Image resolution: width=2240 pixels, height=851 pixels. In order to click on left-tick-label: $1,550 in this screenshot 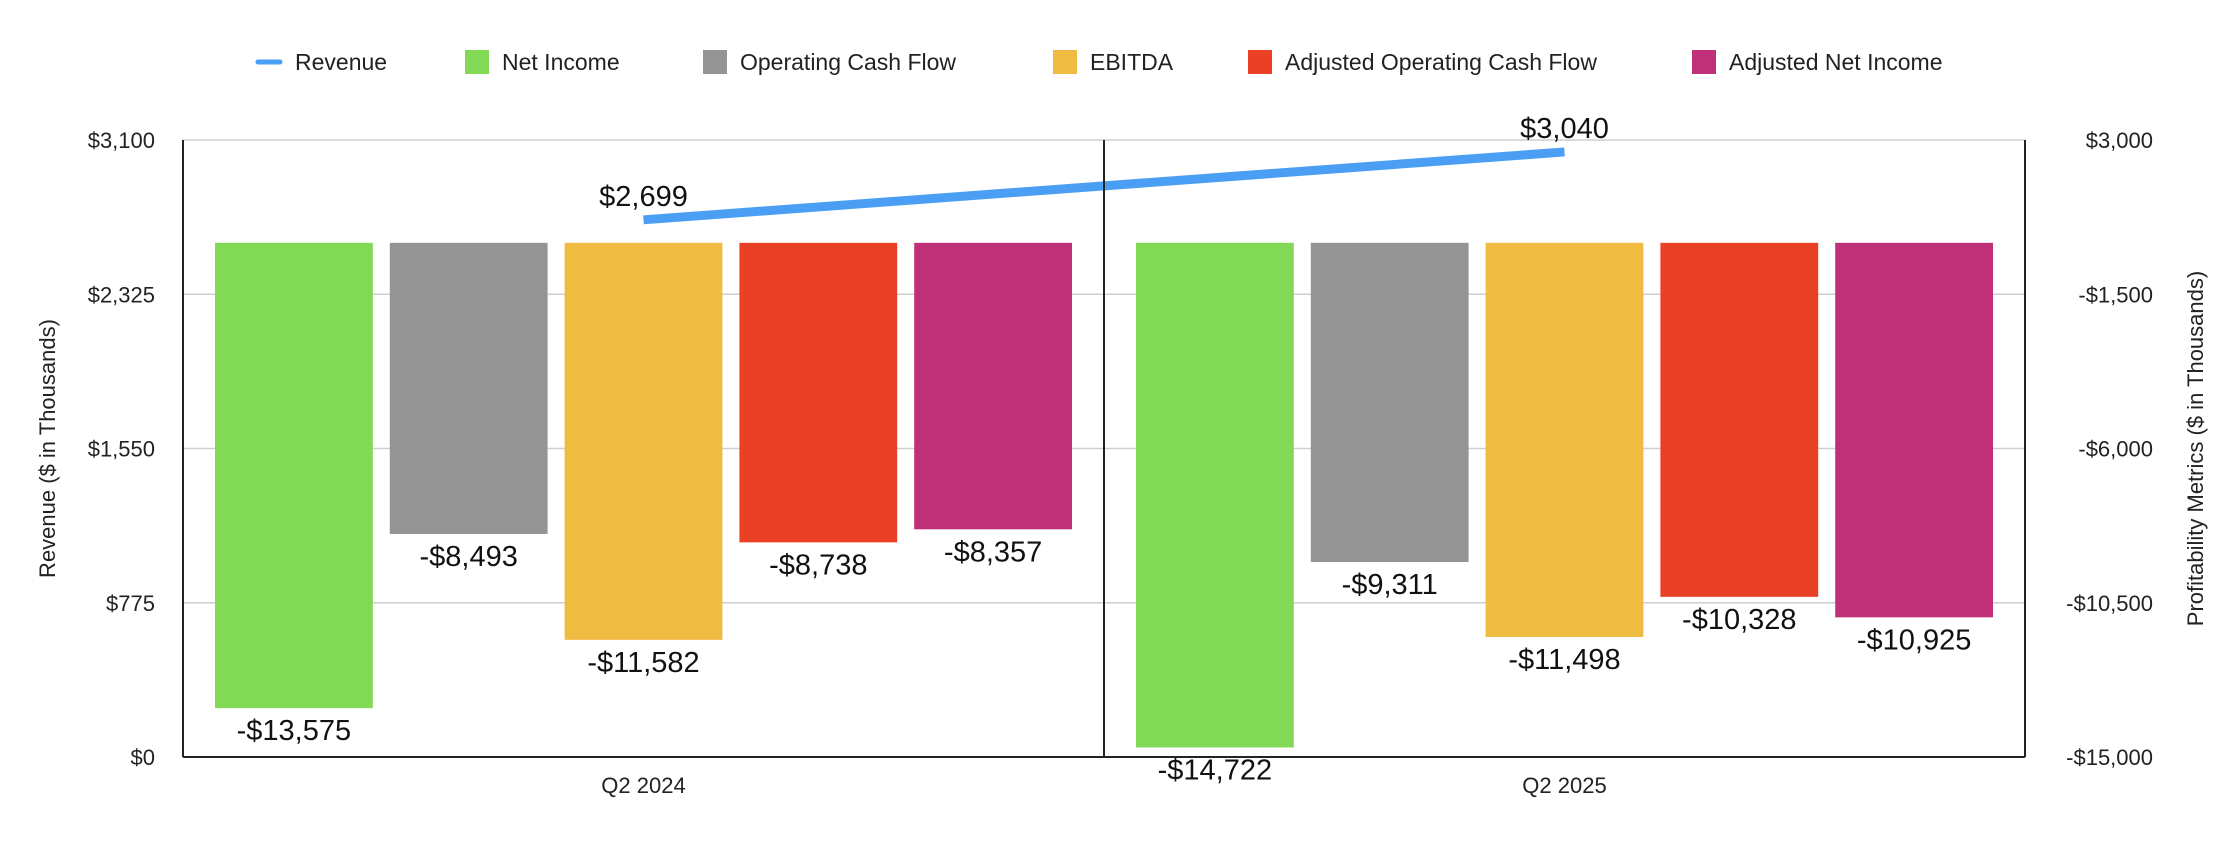, I will do `click(121, 449)`.